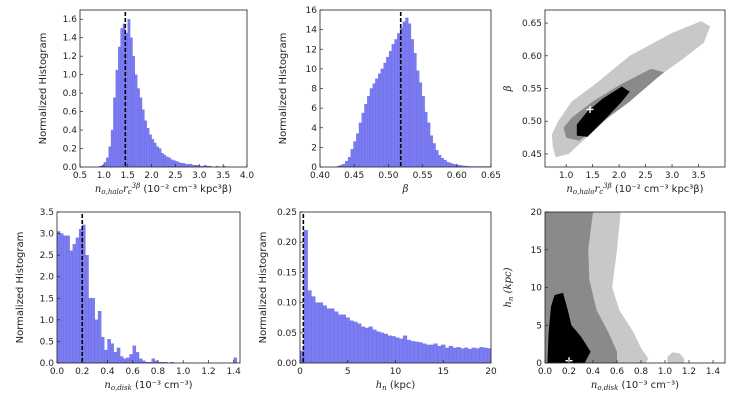 This screenshot has width=747, height=415. Describe the element at coordinates (70, 168) in the screenshot. I see `y-tick-label: 0.0` at that location.